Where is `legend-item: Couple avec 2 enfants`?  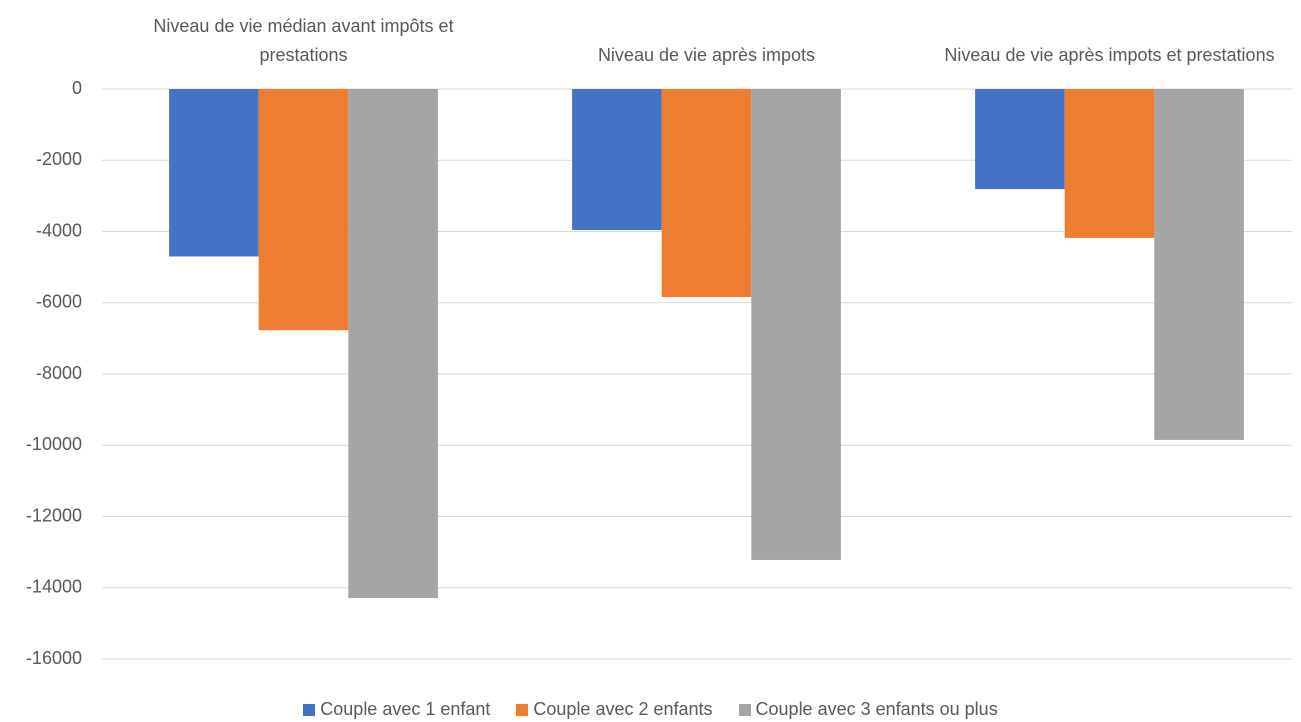 legend-item: Couple avec 2 enfants is located at coordinates (614, 709).